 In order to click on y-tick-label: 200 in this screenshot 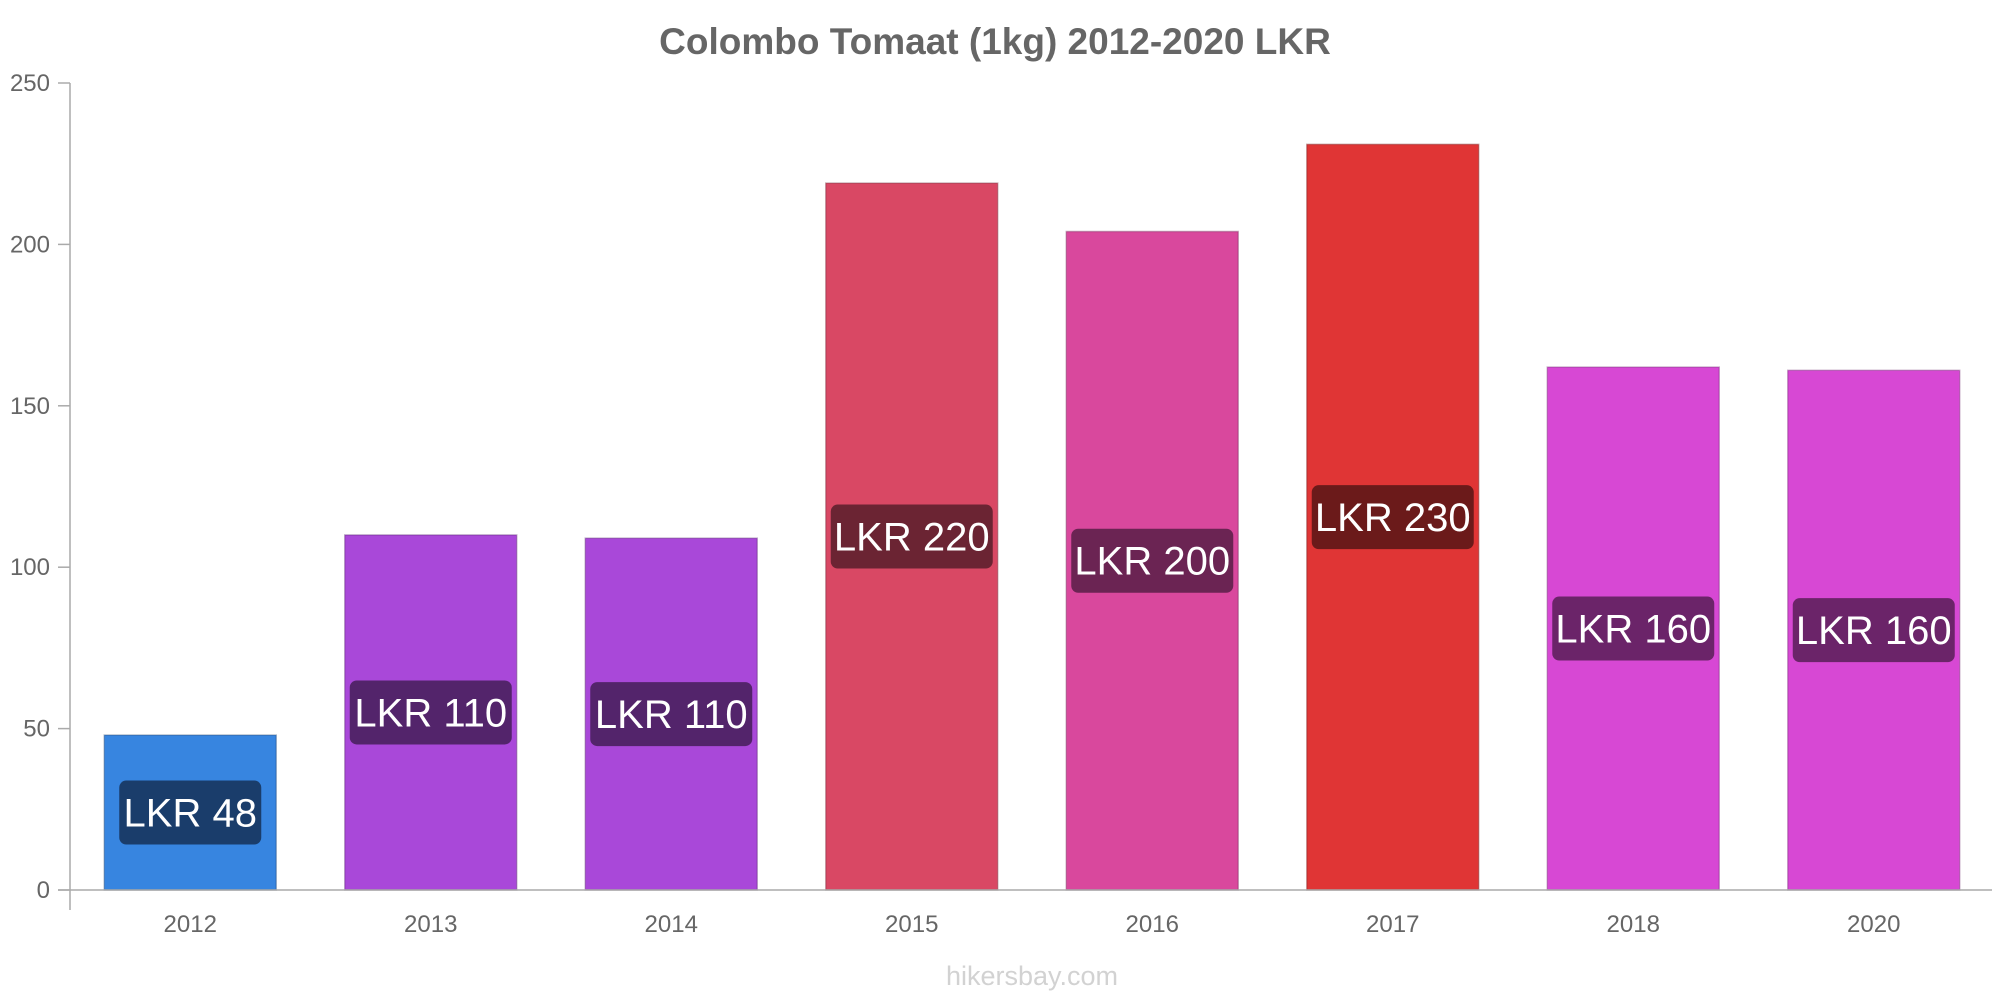, I will do `click(30, 244)`.